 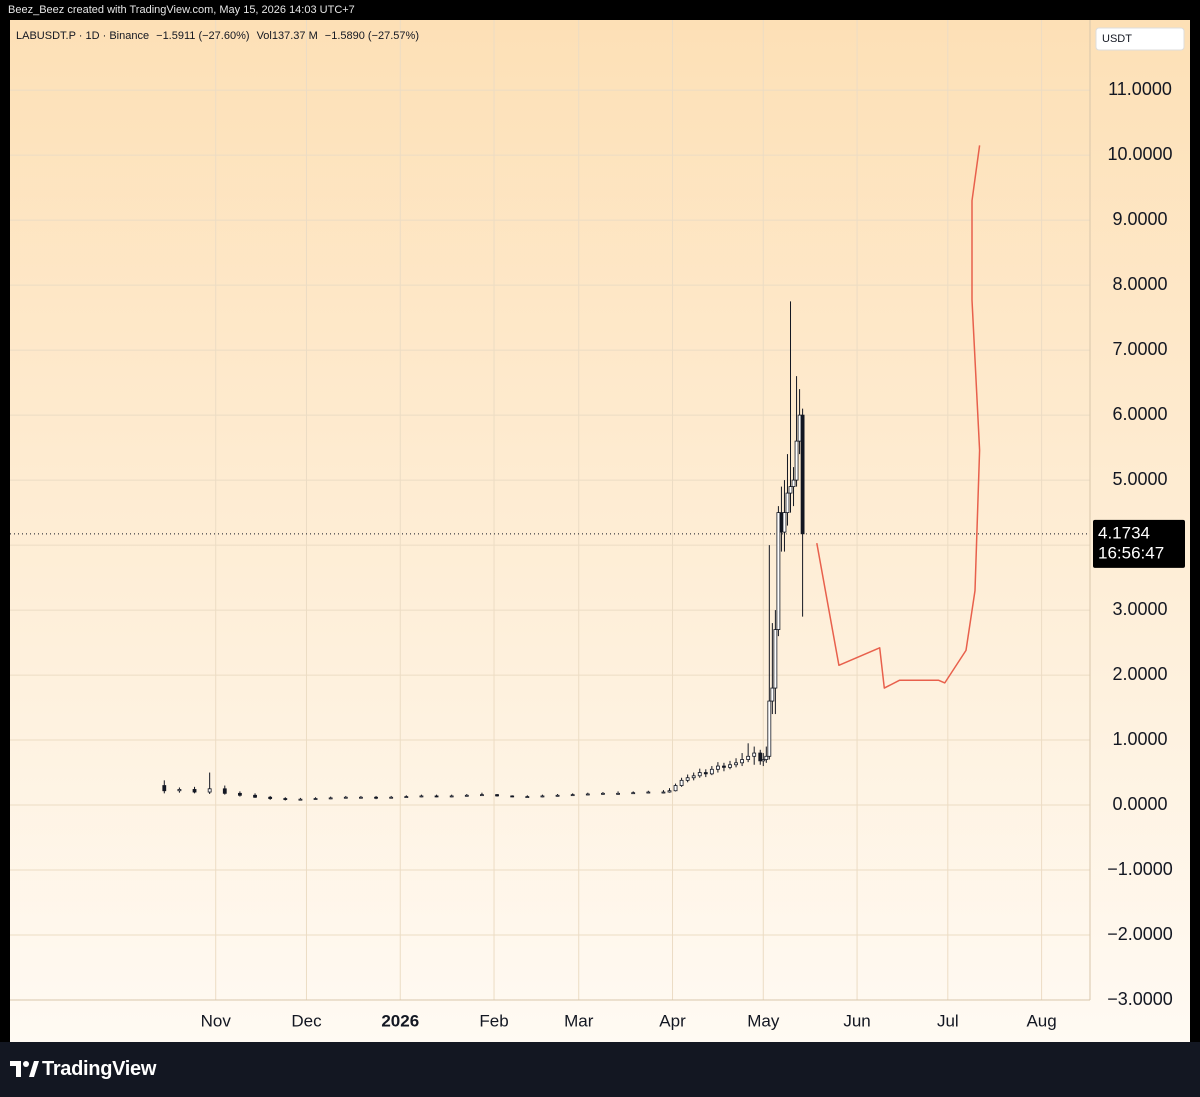 What do you see at coordinates (493, 1020) in the screenshot?
I see `x-tick-label: Feb` at bounding box center [493, 1020].